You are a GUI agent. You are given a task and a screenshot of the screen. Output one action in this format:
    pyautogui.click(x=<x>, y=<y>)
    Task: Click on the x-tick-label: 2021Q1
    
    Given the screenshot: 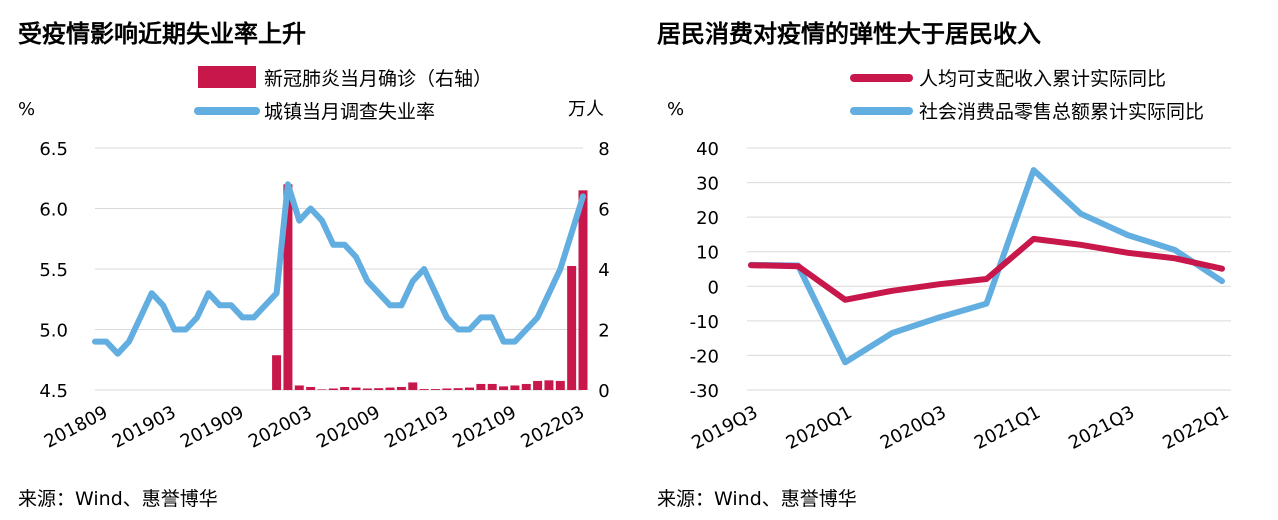 What is the action you would take?
    pyautogui.click(x=1007, y=428)
    